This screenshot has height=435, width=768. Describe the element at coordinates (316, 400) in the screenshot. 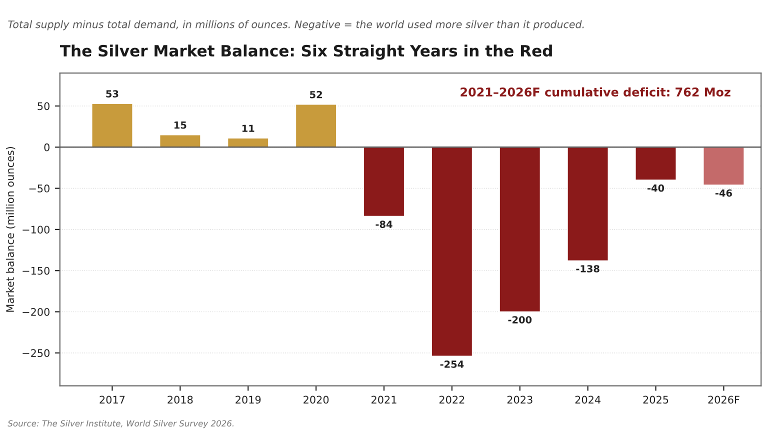

I see `x-tick-label: 2020` at that location.